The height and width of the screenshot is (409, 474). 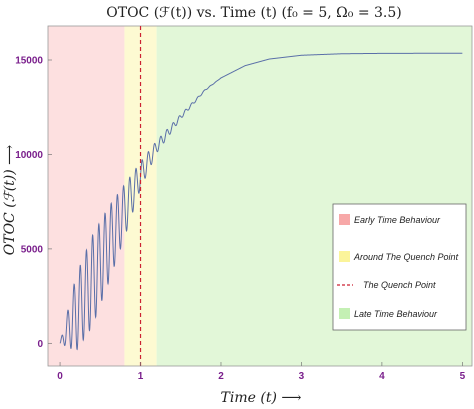 I want to click on legend-item-quench-point-label: The Quench Point, so click(x=399, y=285).